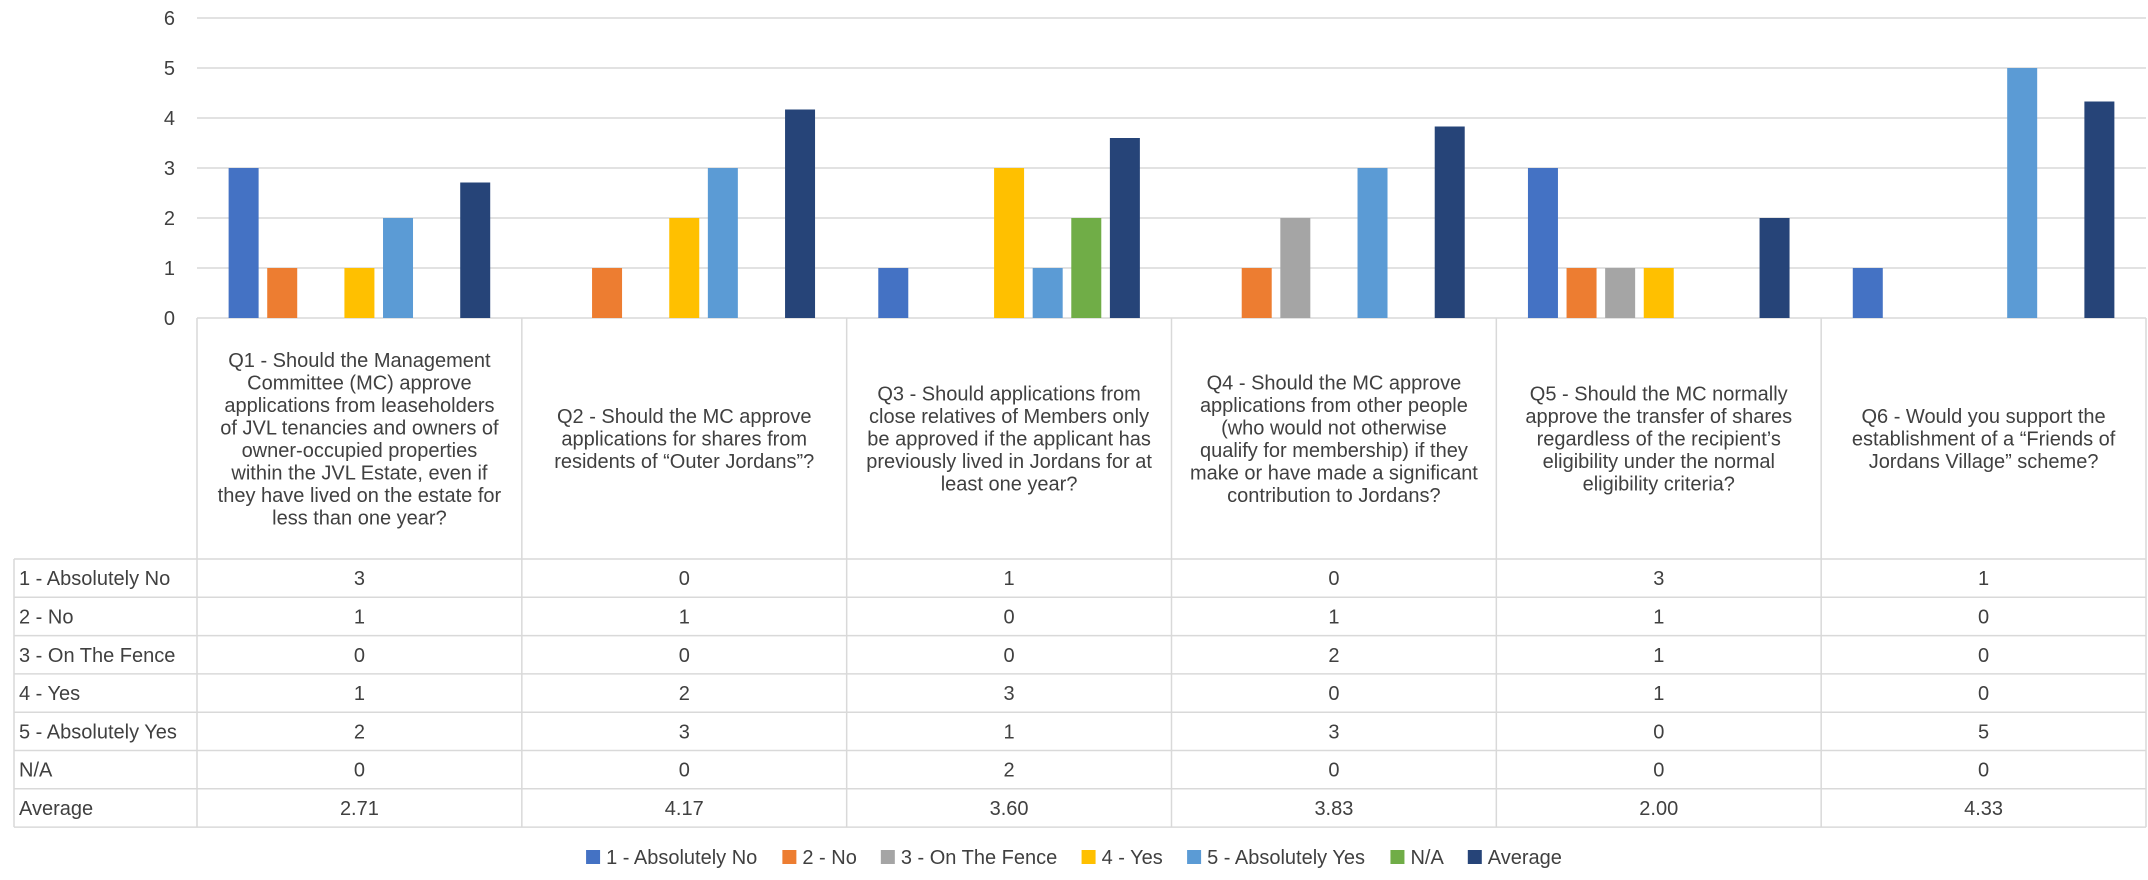  What do you see at coordinates (169, 119) in the screenshot?
I see `y-tick-label: 4` at bounding box center [169, 119].